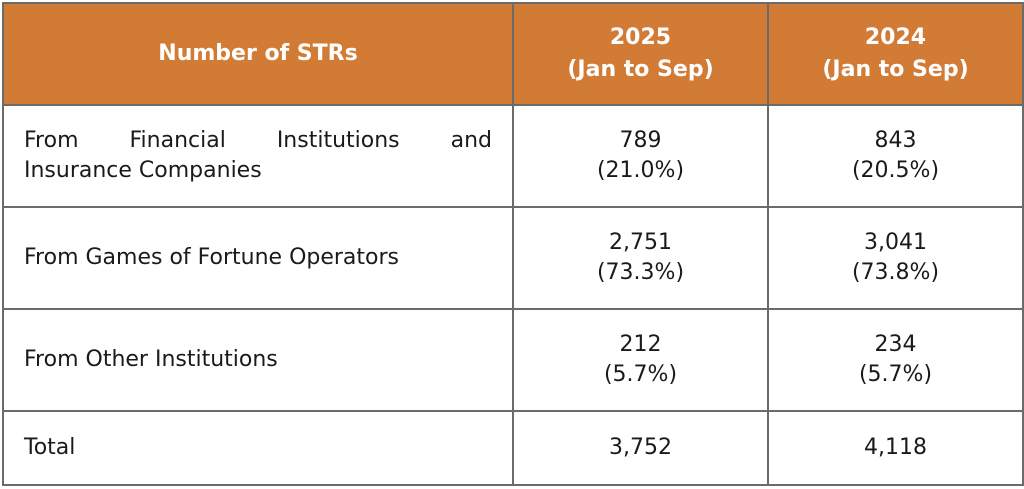  I want to click on header-number-of-strs-label: Number of STRs, so click(258, 53).